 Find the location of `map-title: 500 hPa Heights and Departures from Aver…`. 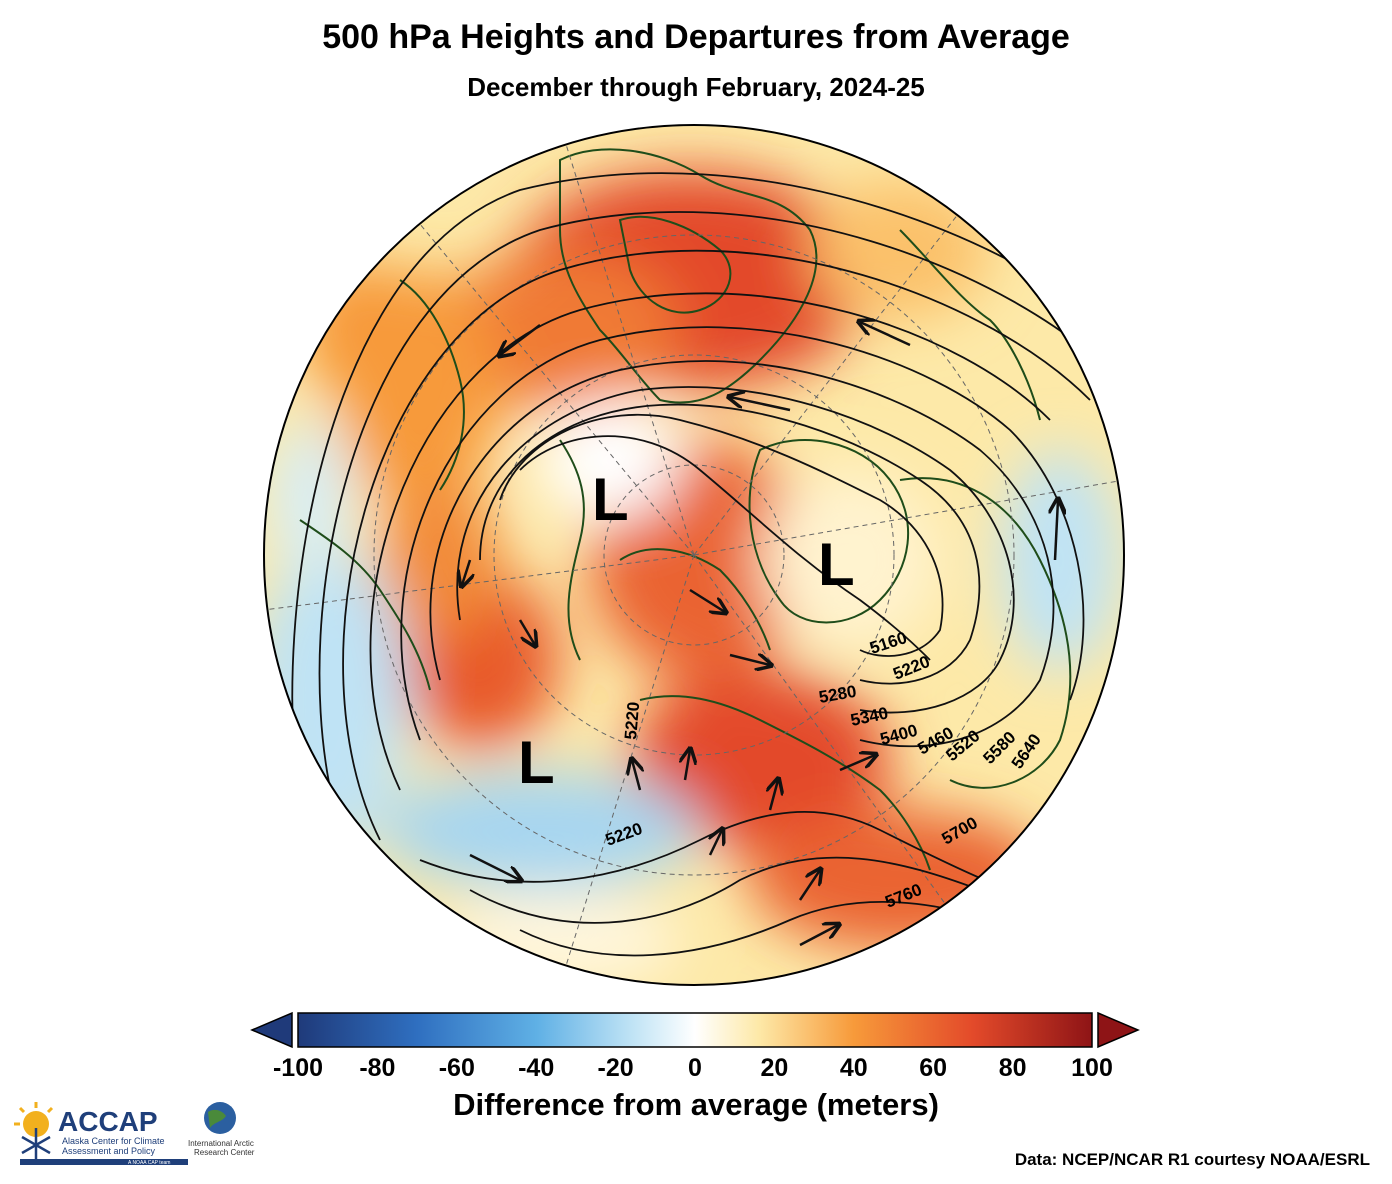

map-title: 500 hPa Heights and Departures from Aver… is located at coordinates (696, 37).